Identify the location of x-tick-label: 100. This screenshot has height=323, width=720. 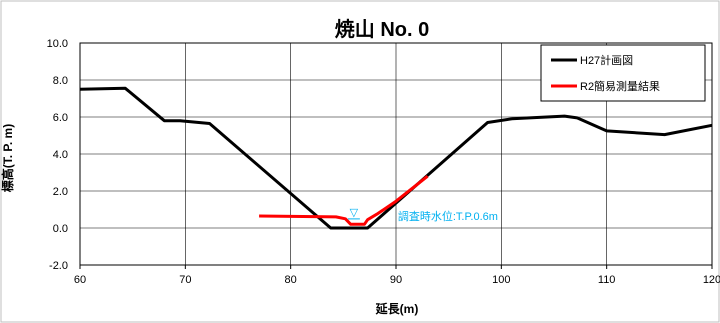
(501, 280).